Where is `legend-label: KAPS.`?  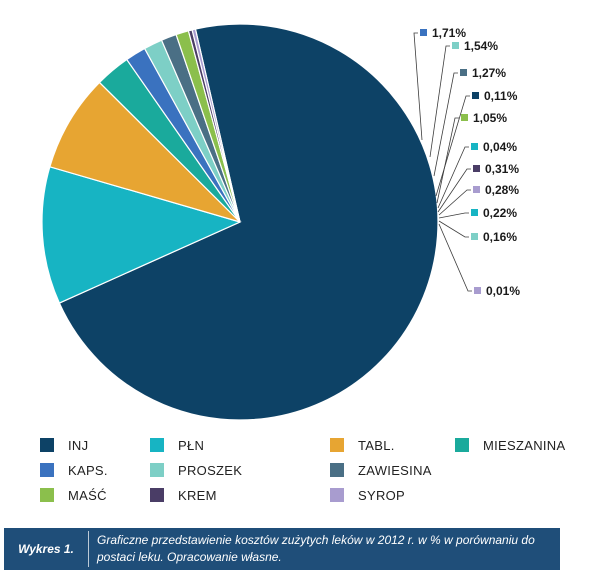 legend-label: KAPS. is located at coordinates (88, 470).